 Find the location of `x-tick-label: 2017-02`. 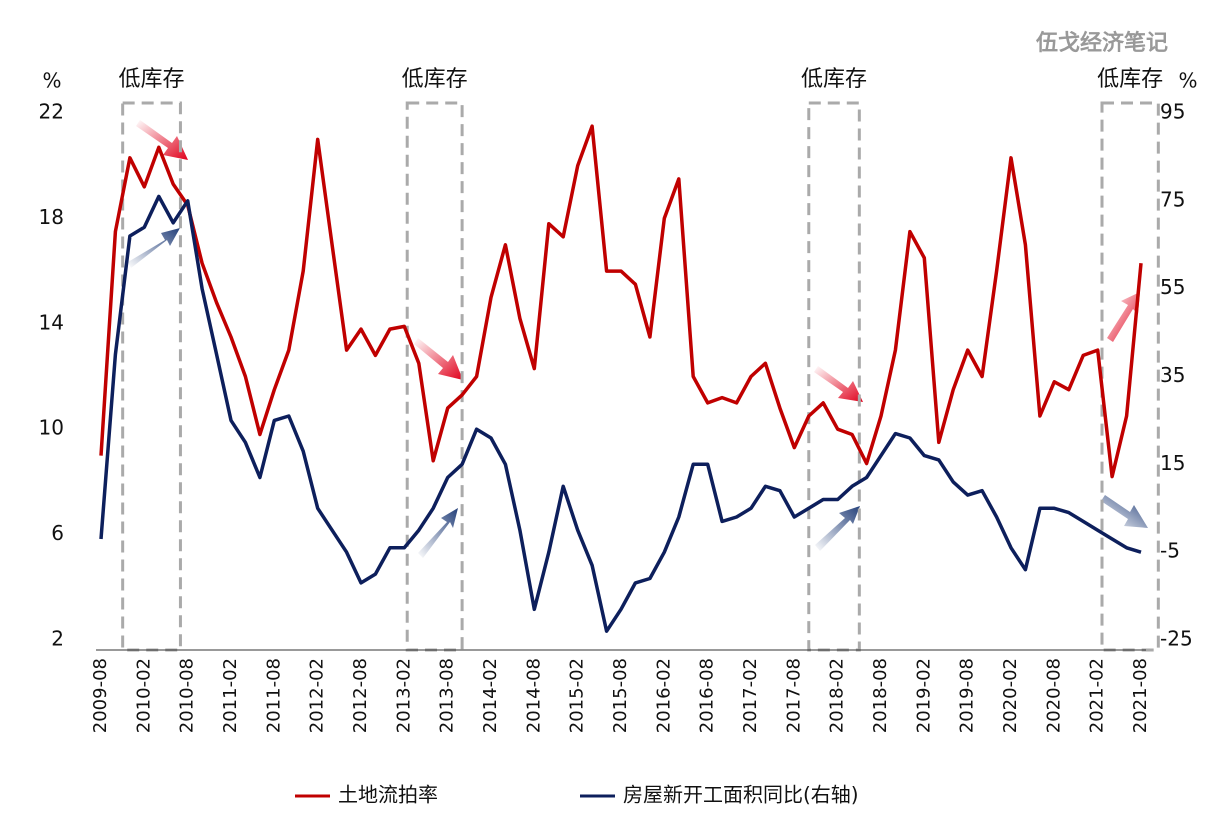

x-tick-label: 2017-02 is located at coordinates (750, 695).